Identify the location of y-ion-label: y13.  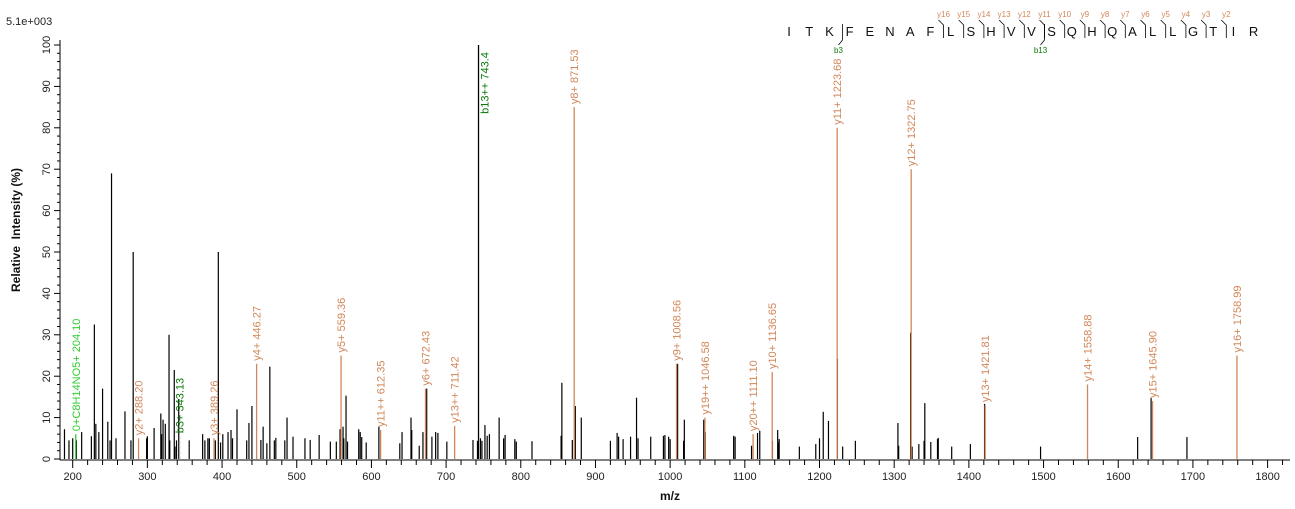
(1004, 14).